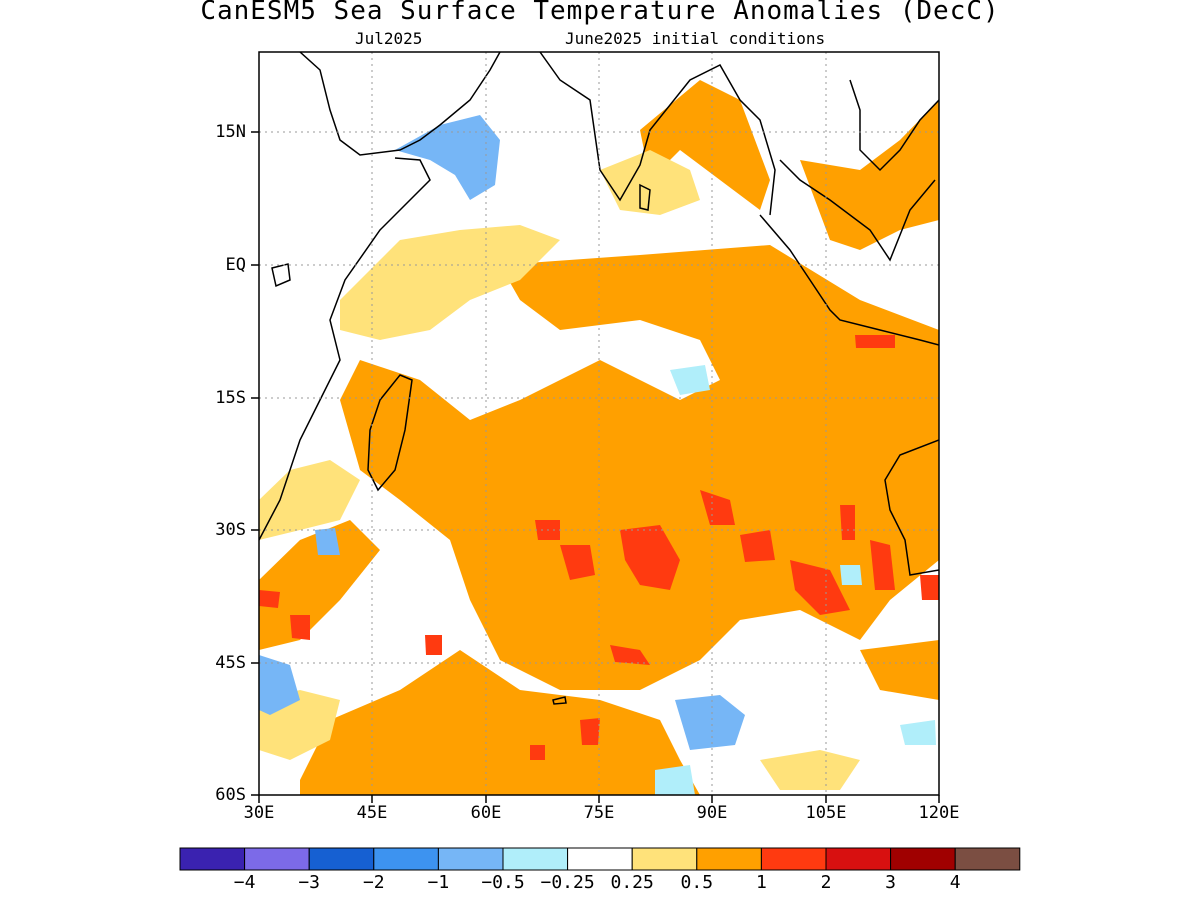 Image resolution: width=1200 pixels, height=900 pixels. I want to click on colorbar-label: 0.25, so click(632, 882).